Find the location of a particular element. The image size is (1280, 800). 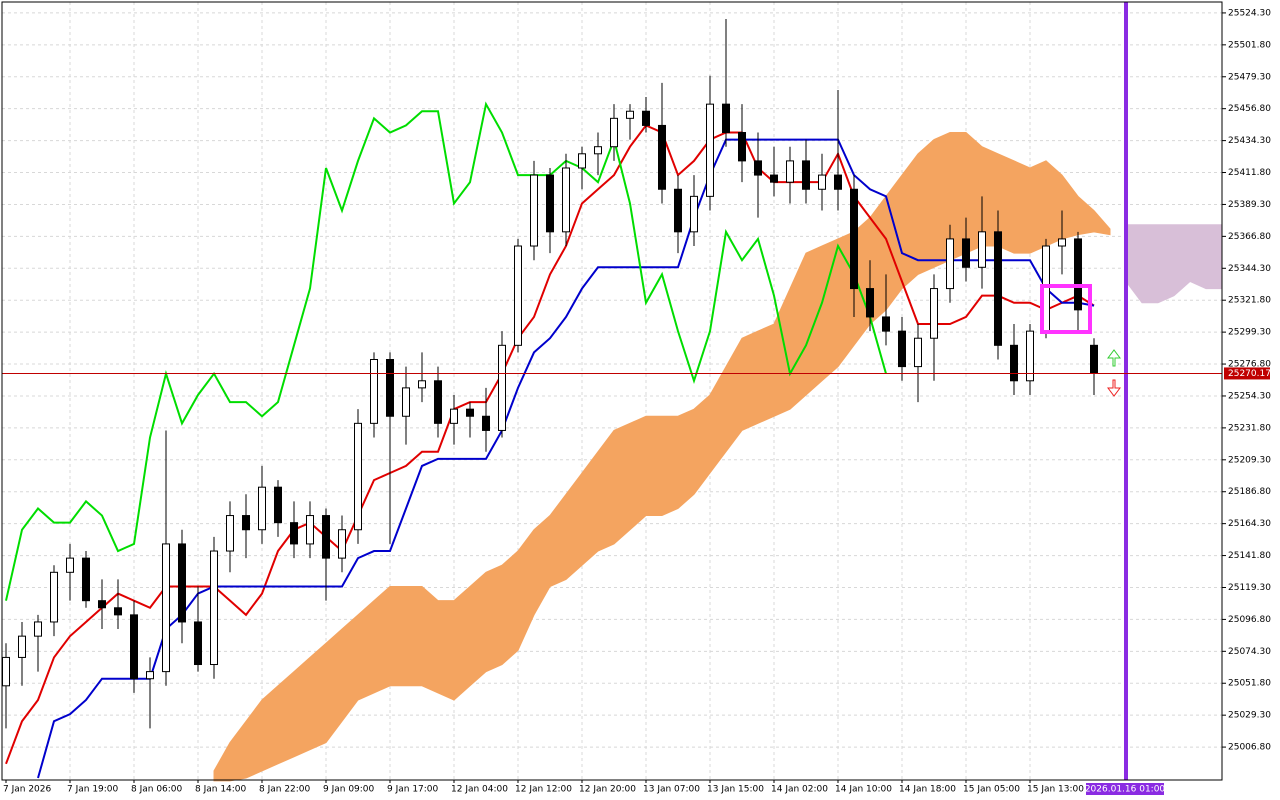

y-tick-label: 25141.80 is located at coordinates (1249, 556).